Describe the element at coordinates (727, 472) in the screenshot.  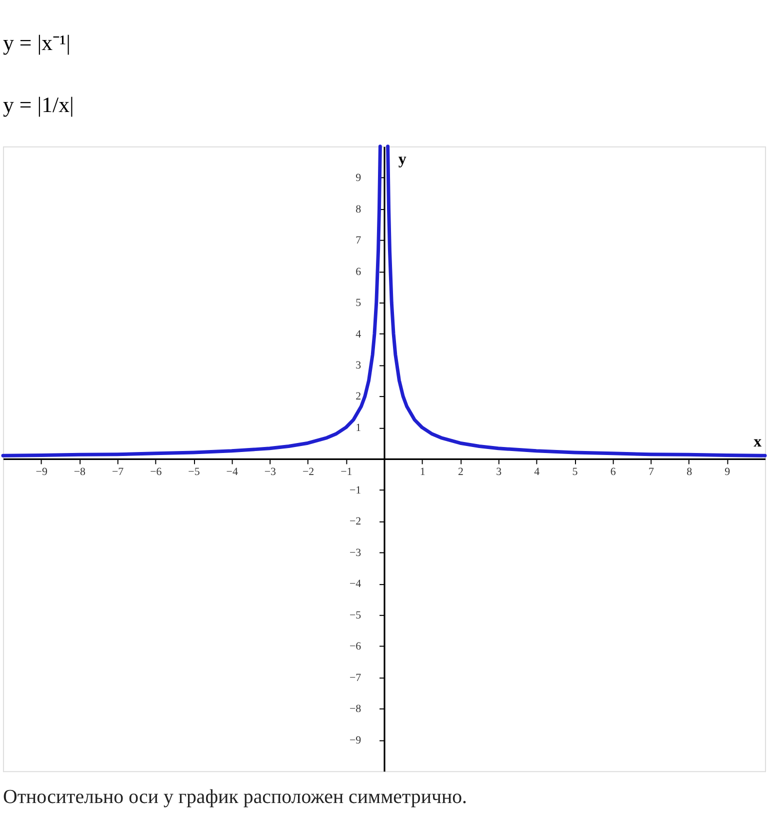
I see `x-tick-label: 9` at that location.